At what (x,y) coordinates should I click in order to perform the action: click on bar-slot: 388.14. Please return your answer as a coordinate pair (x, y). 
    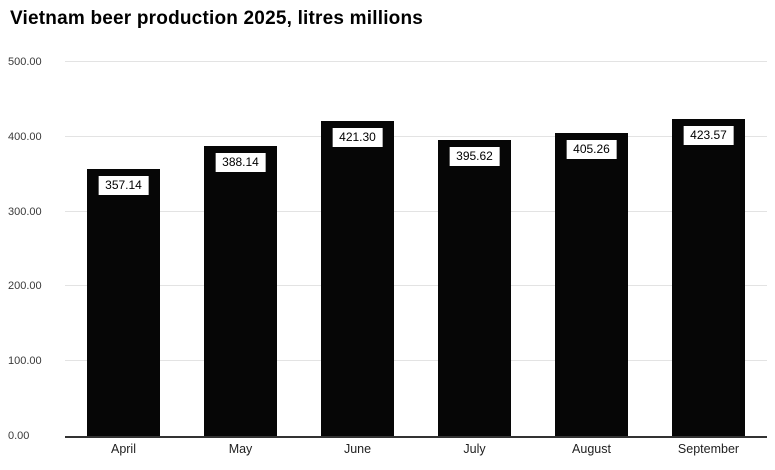
    Looking at the image, I should click on (240, 249).